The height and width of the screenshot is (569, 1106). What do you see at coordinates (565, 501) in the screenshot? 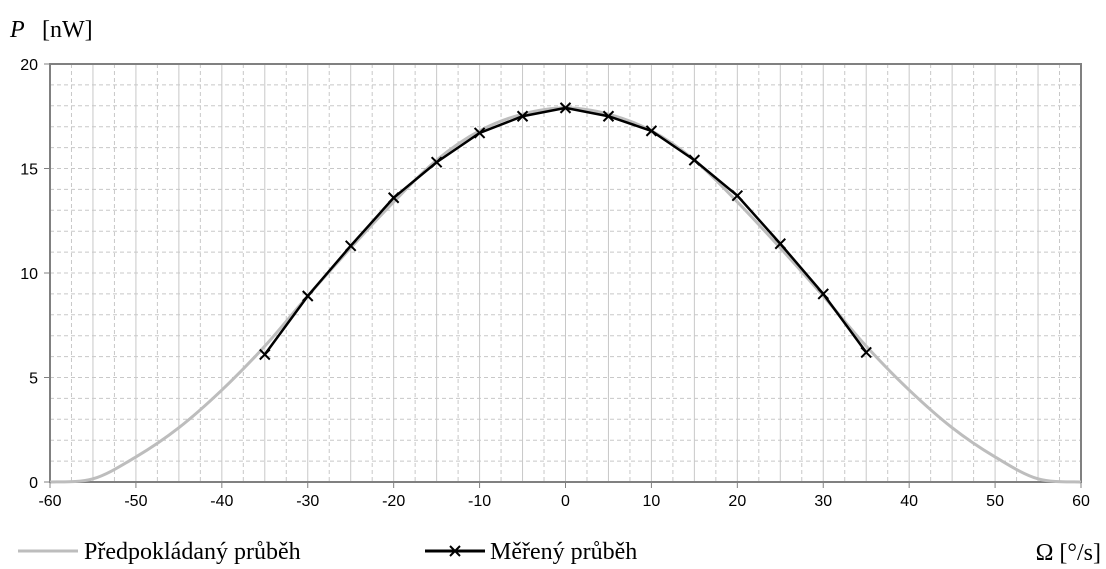
I see `x-tick-label: 0` at bounding box center [565, 501].